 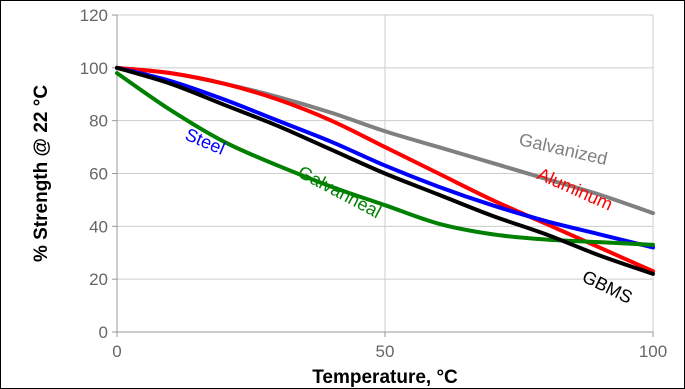 What do you see at coordinates (41, 173) in the screenshot?
I see `y-axis-title: % Strength @ 22 °C` at bounding box center [41, 173].